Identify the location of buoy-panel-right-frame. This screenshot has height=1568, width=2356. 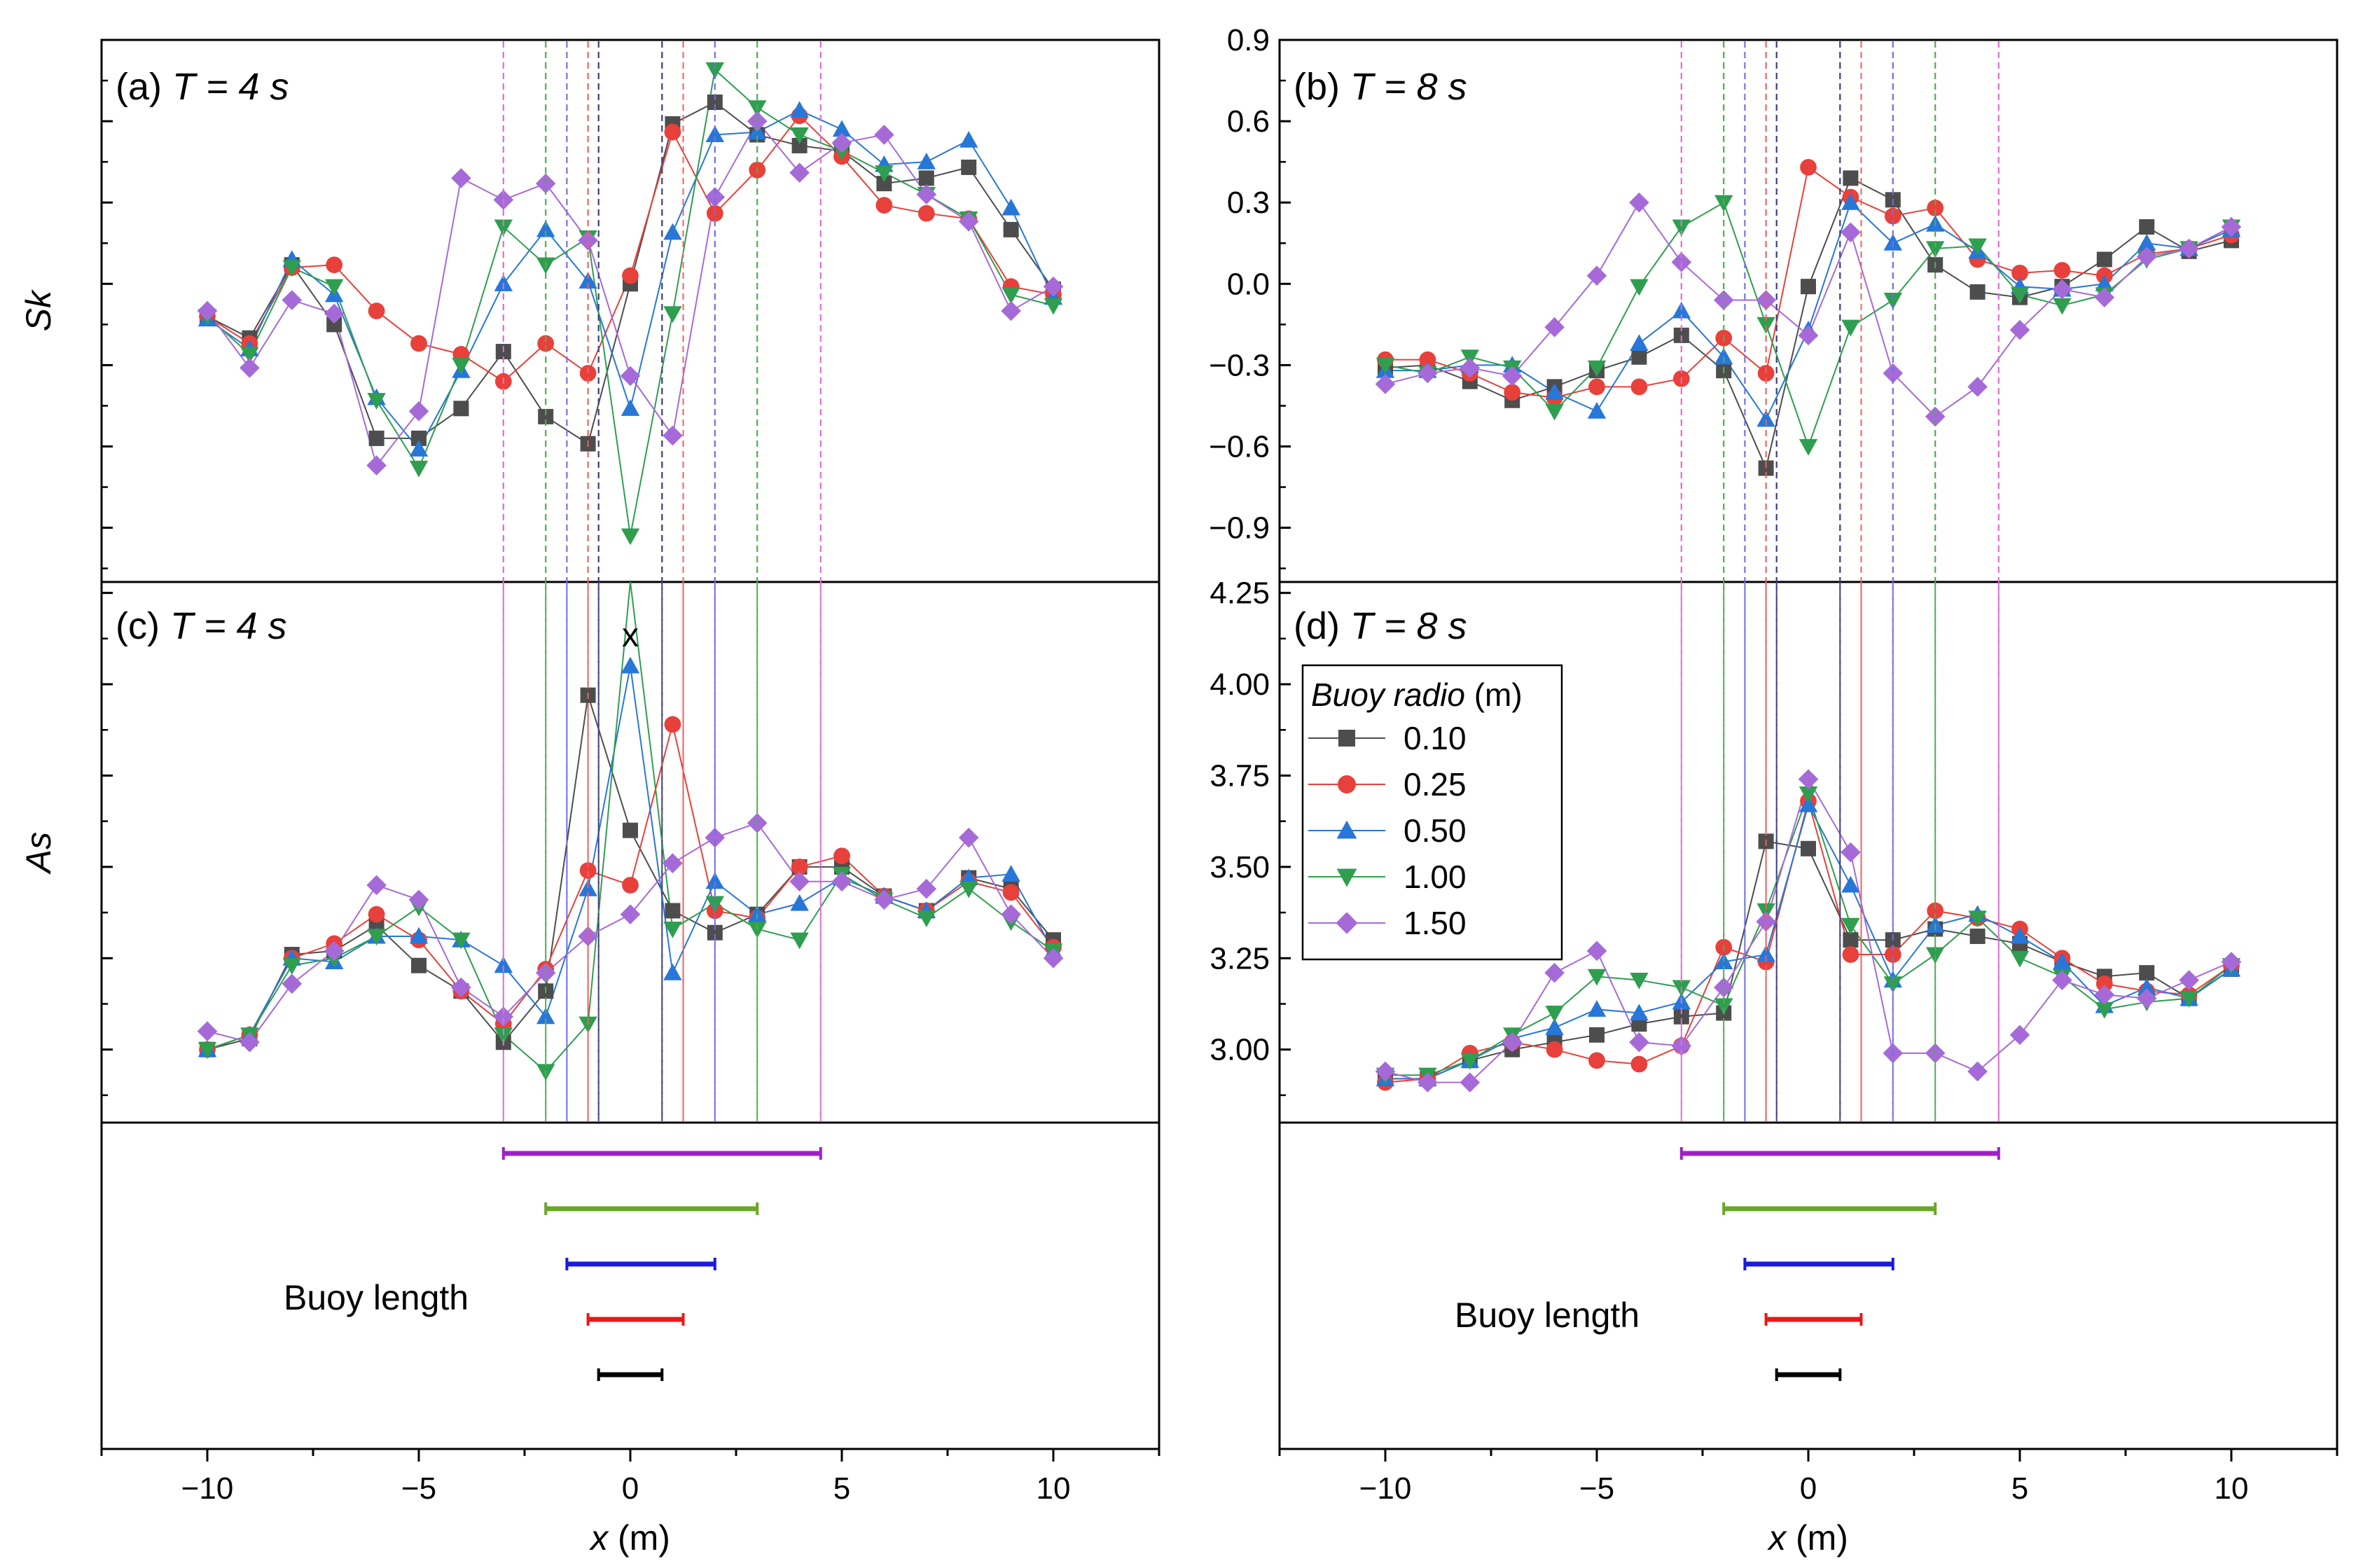
(1808, 1285).